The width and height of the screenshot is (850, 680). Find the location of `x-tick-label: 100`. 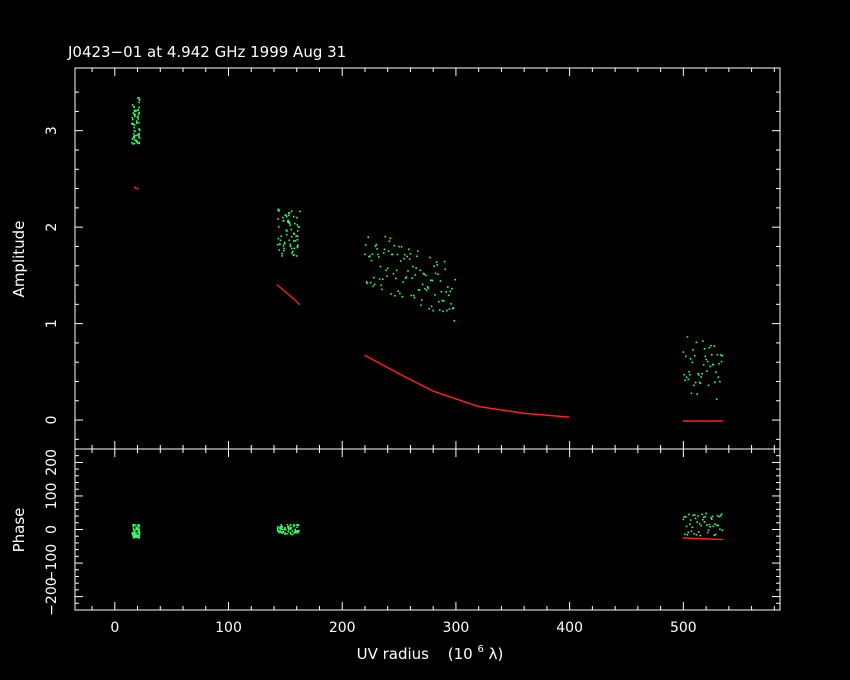

x-tick-label: 100 is located at coordinates (228, 628).